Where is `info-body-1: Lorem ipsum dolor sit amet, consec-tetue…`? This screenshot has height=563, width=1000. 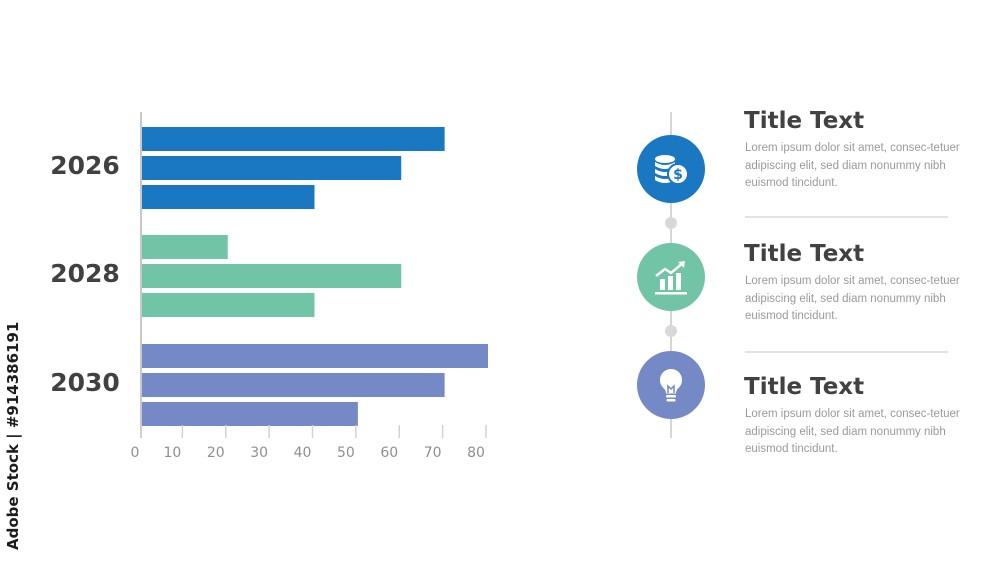
info-body-1: Lorem ipsum dolor sit amet, consec-tetue… is located at coordinates (852, 165).